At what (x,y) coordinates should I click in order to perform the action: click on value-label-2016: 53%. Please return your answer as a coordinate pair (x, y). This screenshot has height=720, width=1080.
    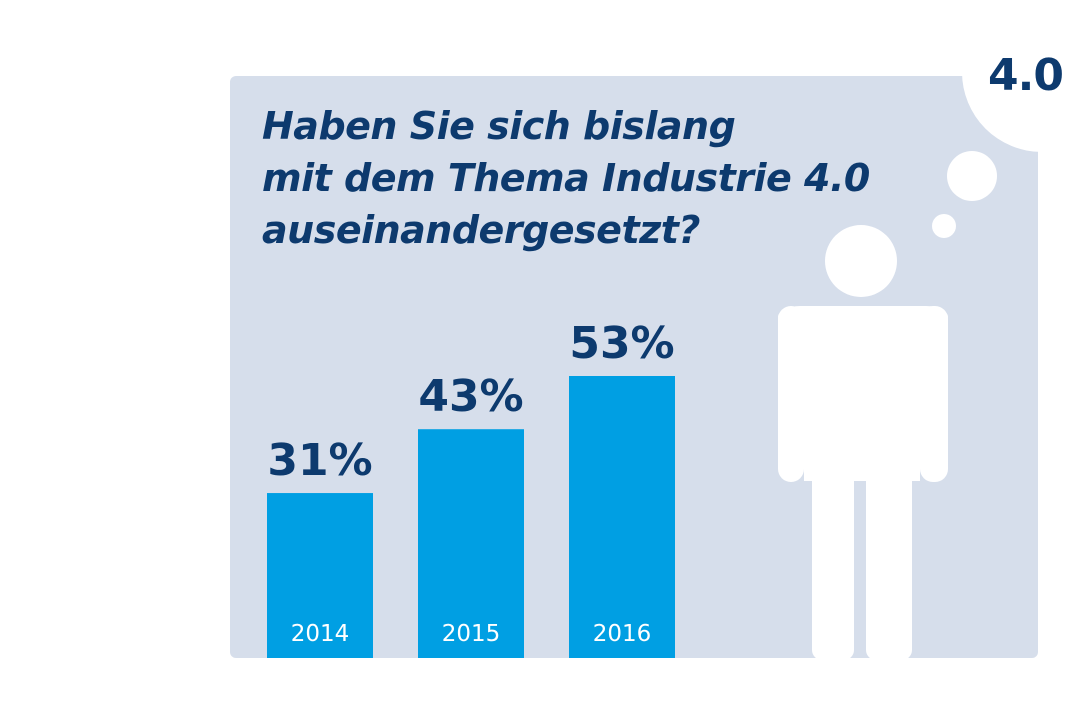
    Looking at the image, I should click on (621, 343).